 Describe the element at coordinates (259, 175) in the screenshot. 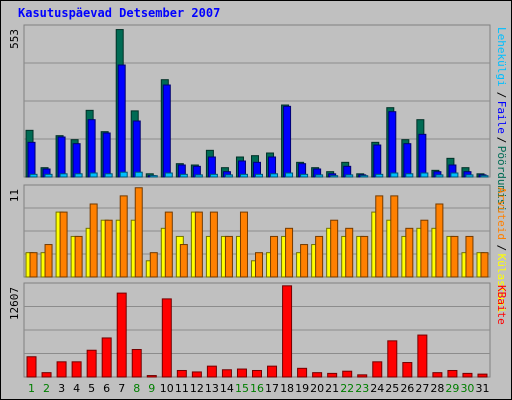

I see `bar-lehekülgi-day-16` at that location.